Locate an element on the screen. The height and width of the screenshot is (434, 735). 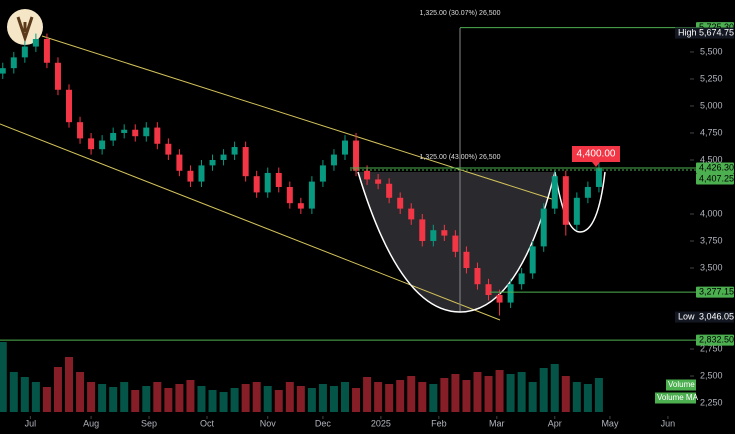
handle-arc is located at coordinates (580, 202).